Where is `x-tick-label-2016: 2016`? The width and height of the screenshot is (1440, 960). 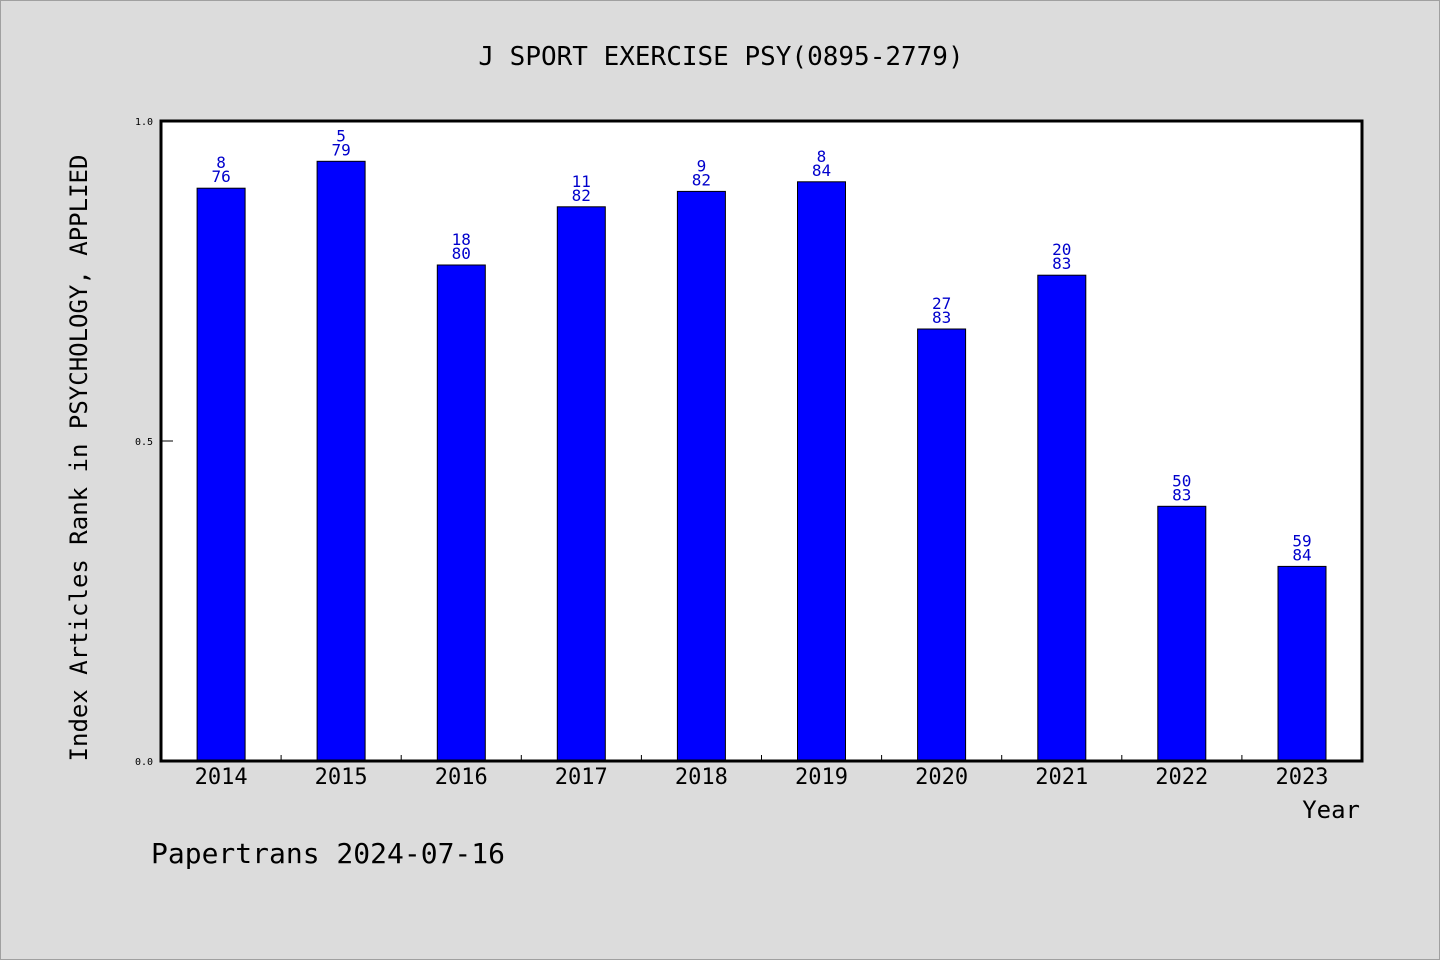 x-tick-label-2016: 2016 is located at coordinates (461, 777).